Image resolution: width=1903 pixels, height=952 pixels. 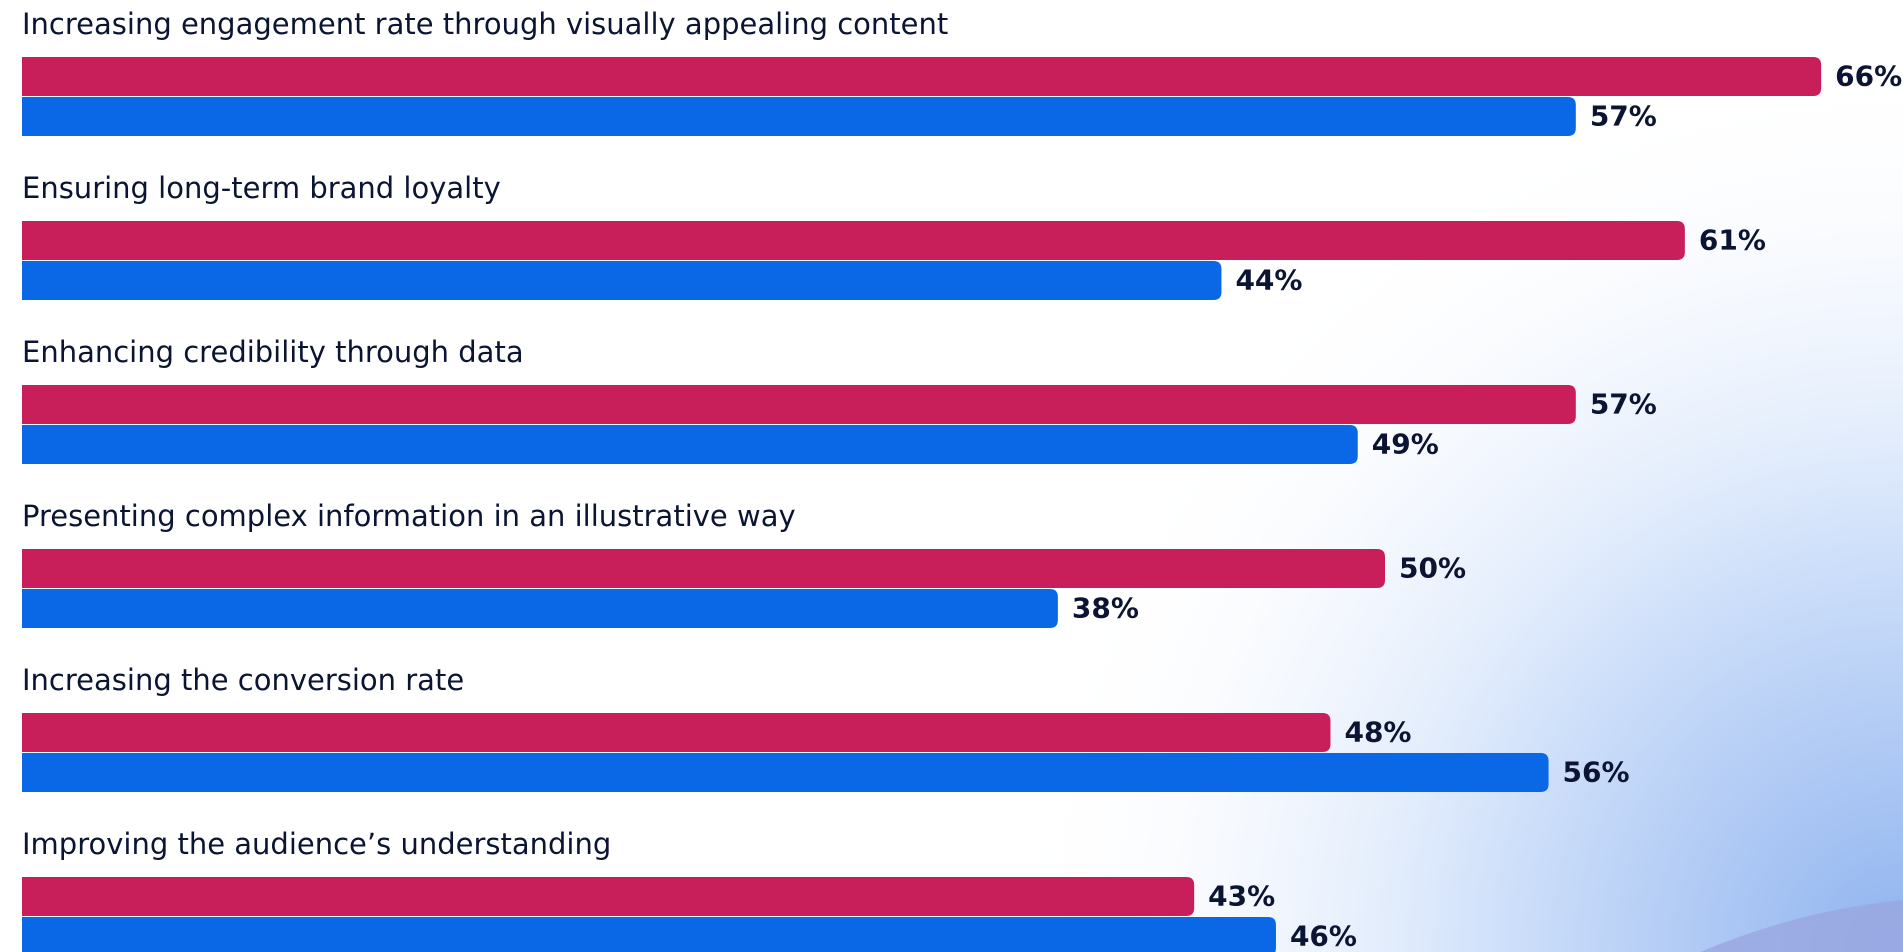 I want to click on value-label: 66%, so click(x=1868, y=76).